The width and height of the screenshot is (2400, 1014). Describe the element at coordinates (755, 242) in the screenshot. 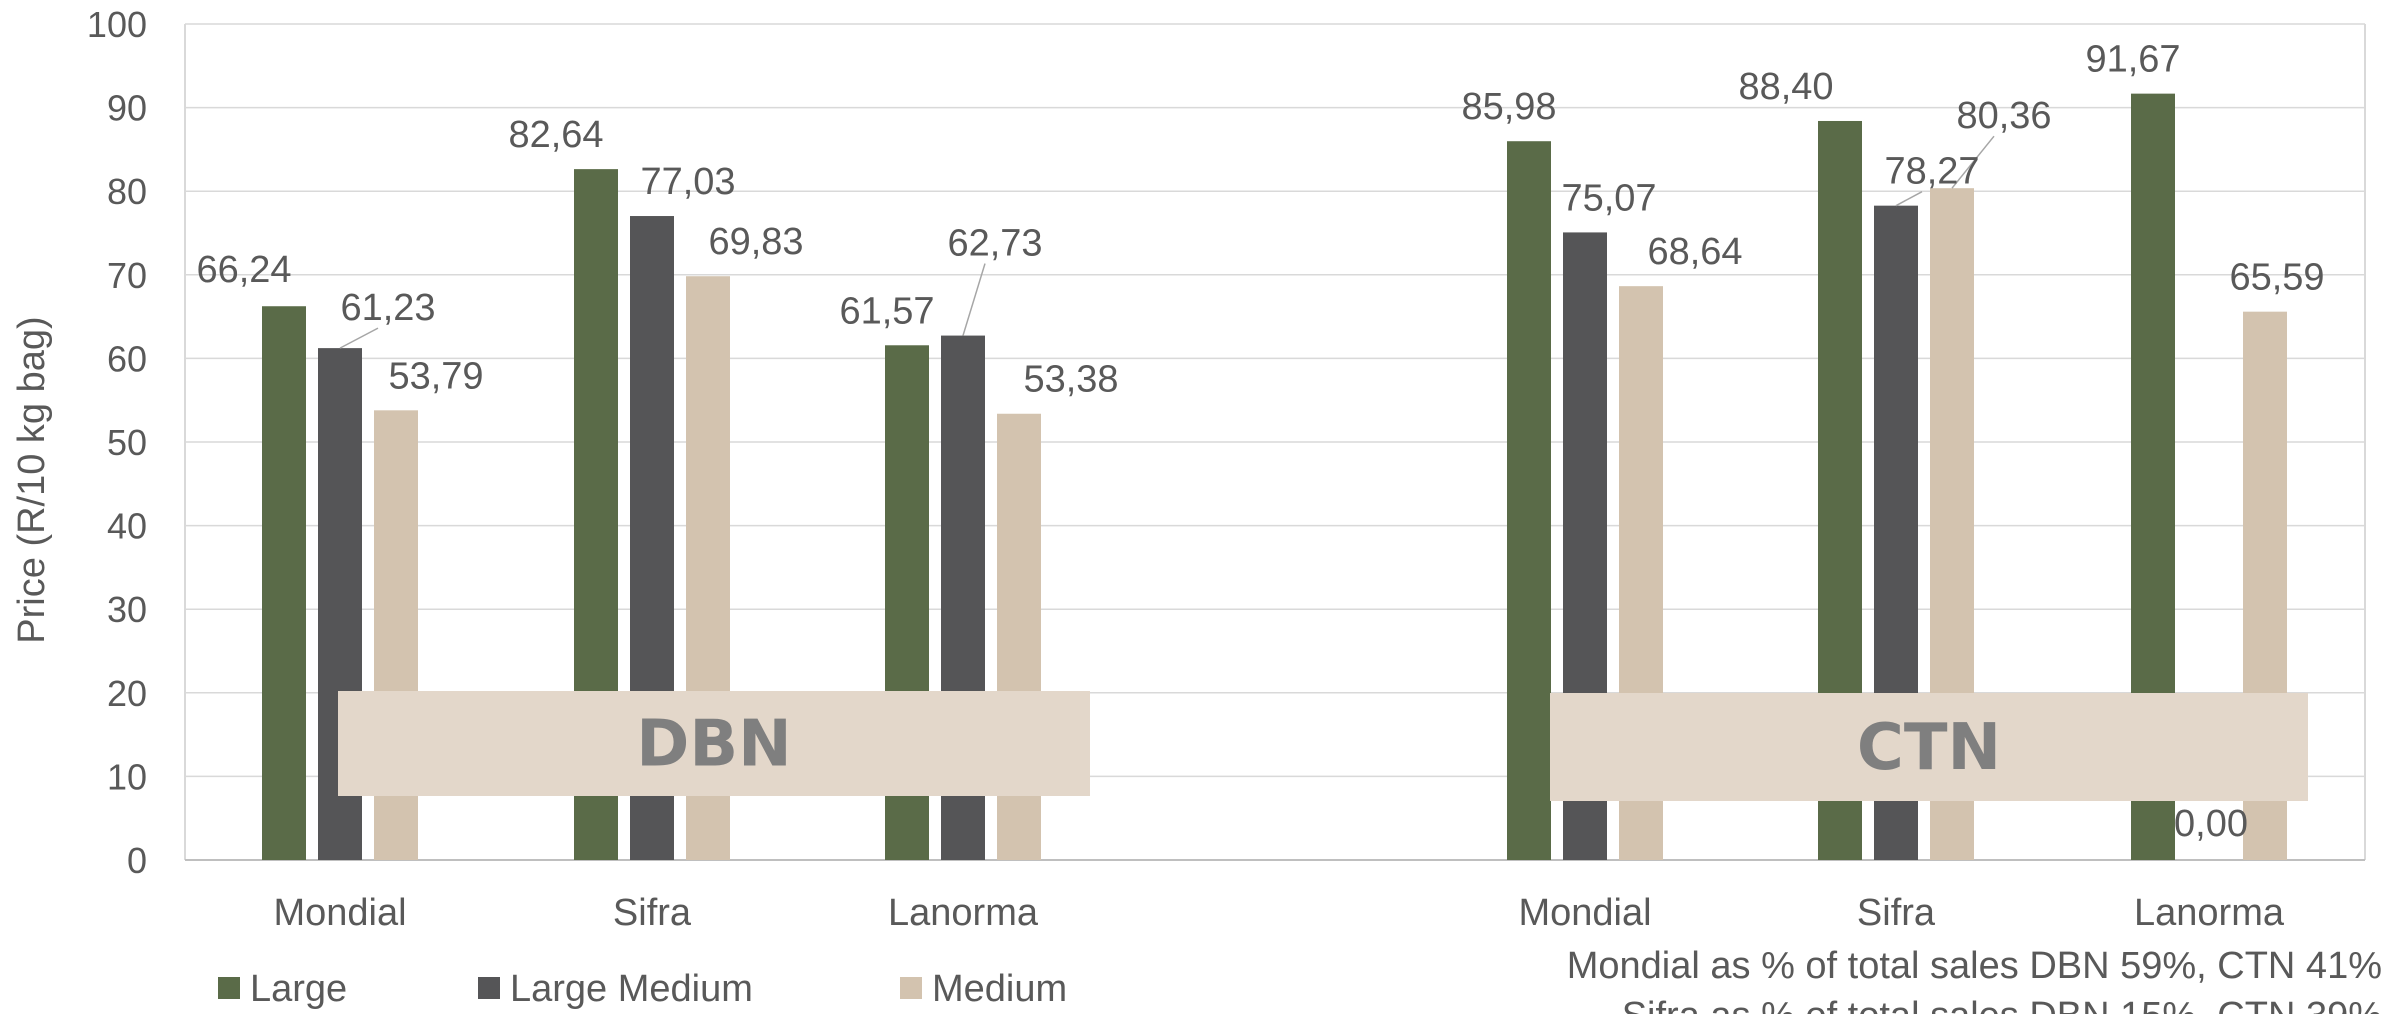

I see `data-label: 69,83` at that location.